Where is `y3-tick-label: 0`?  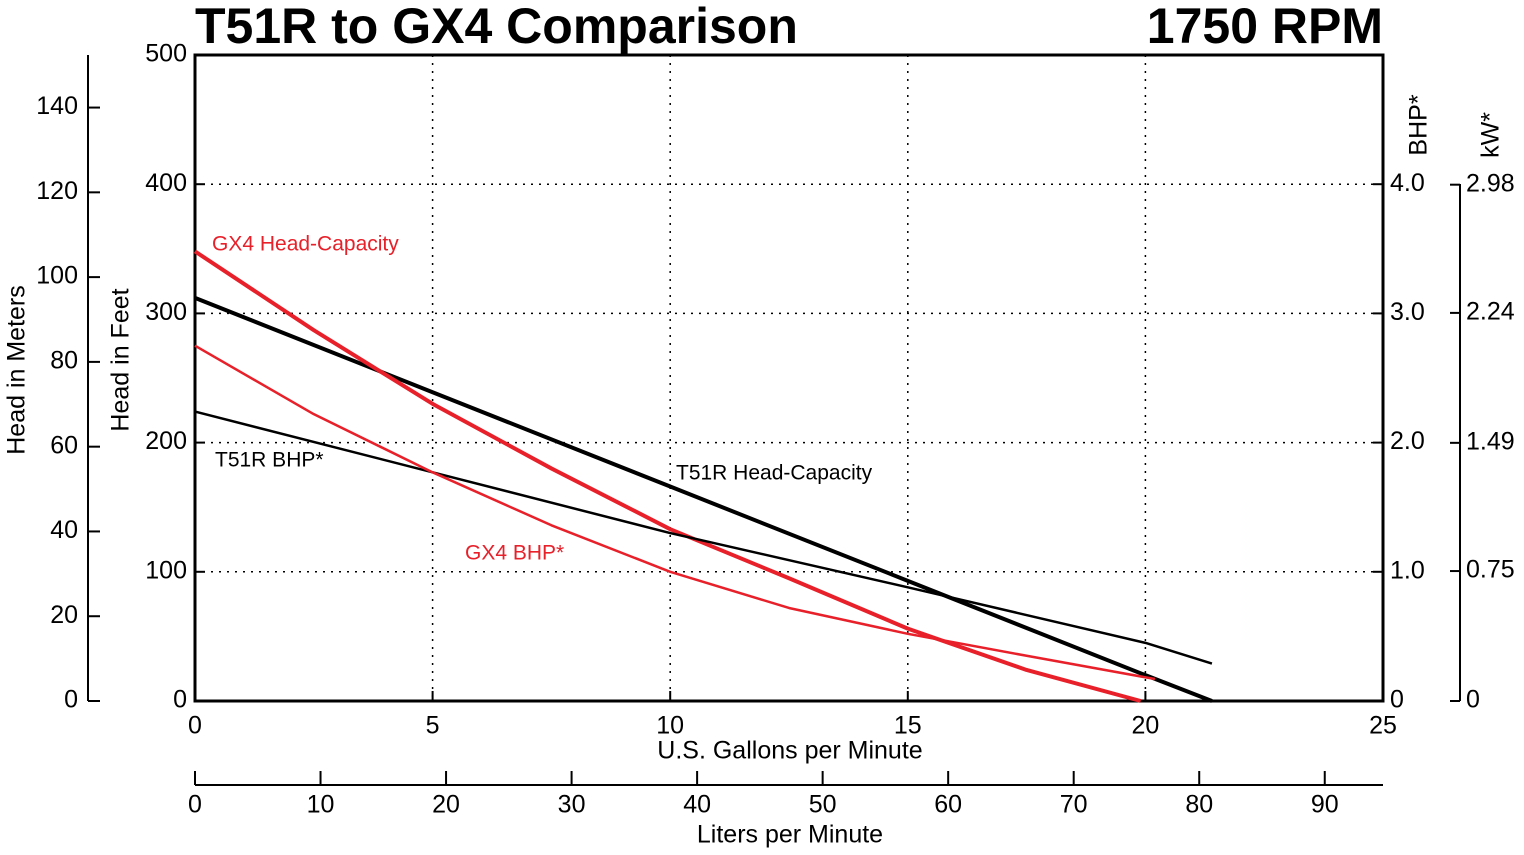
y3-tick-label: 0 is located at coordinates (71, 700).